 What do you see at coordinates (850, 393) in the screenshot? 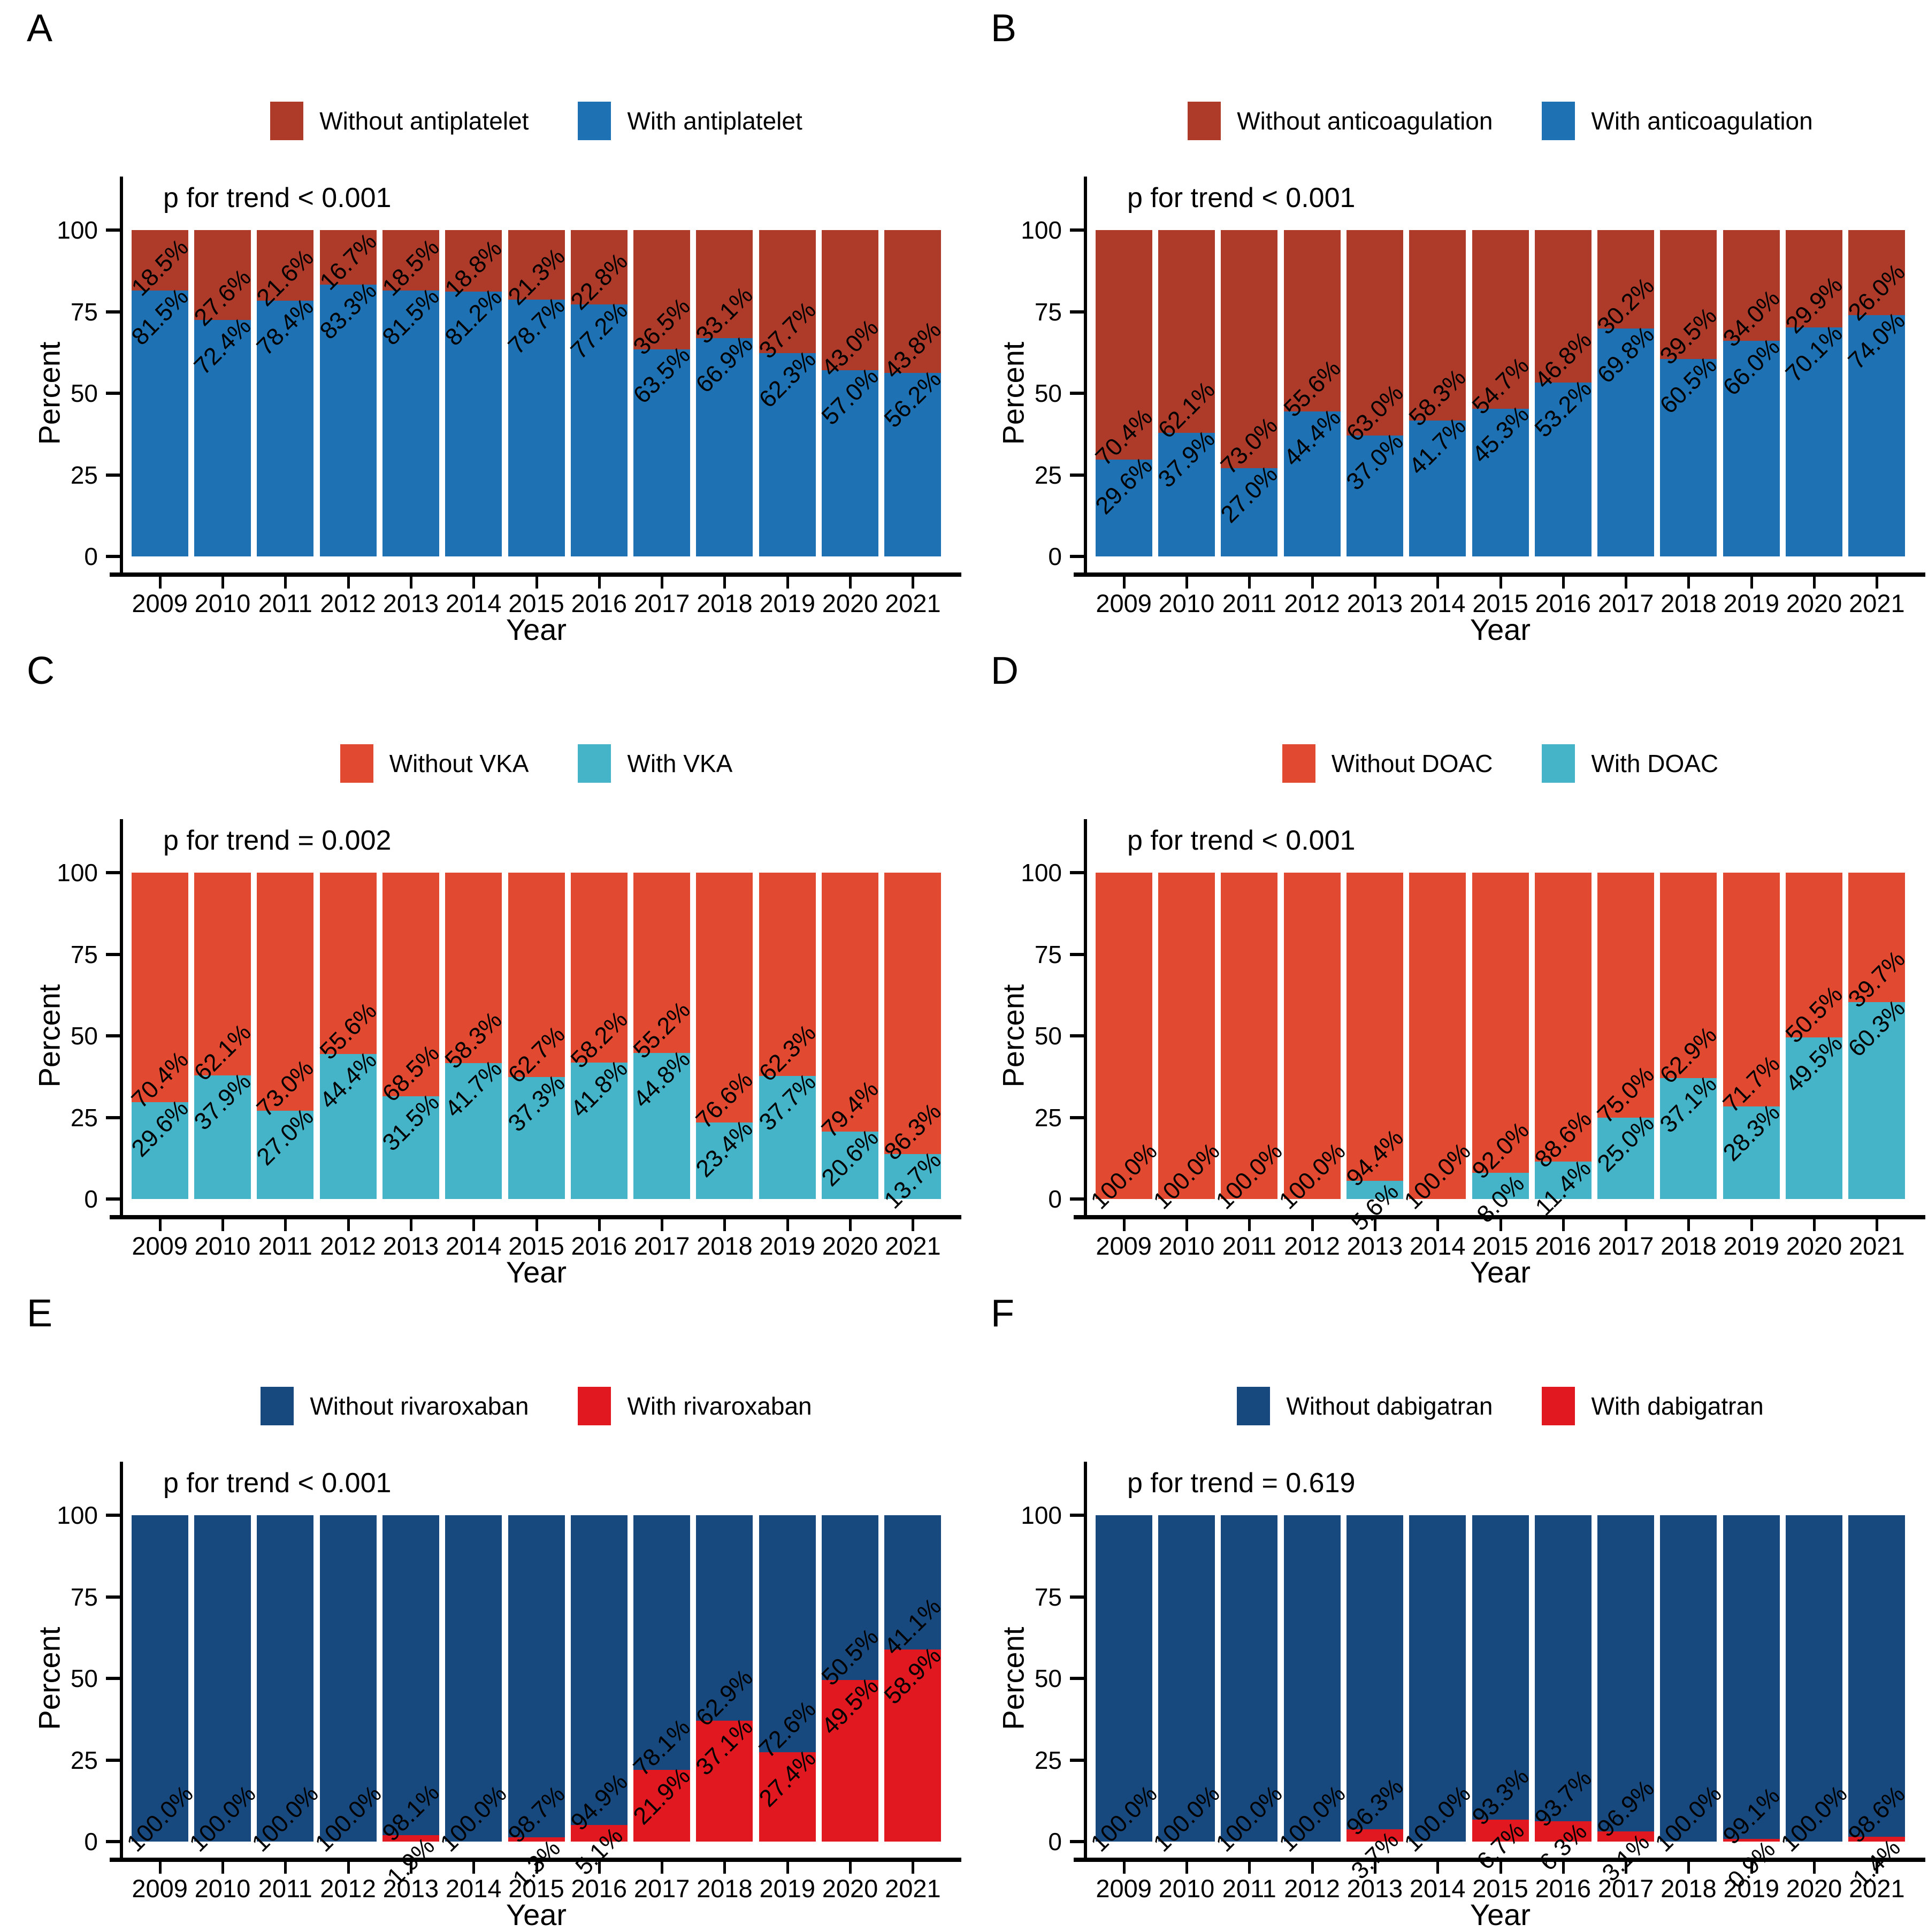
I see `bar-2020: 57.0% 43.0%` at bounding box center [850, 393].